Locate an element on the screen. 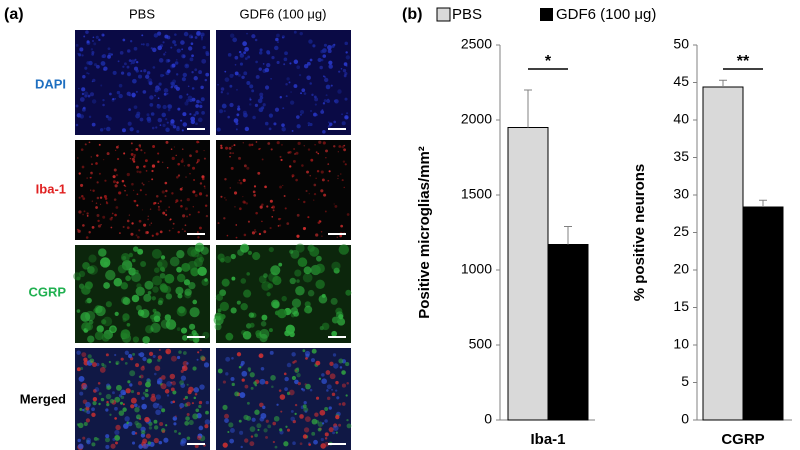 The image size is (800, 450). y-tick-label: 10 is located at coordinates (681, 344).